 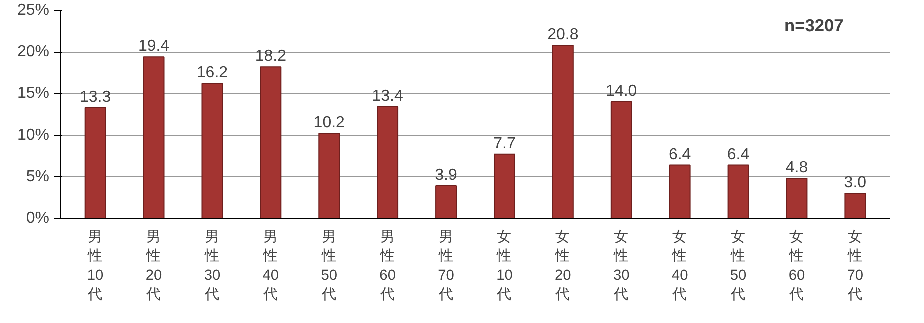 What do you see at coordinates (621, 266) in the screenshot?
I see `x-tick-label: 女性30代` at bounding box center [621, 266].